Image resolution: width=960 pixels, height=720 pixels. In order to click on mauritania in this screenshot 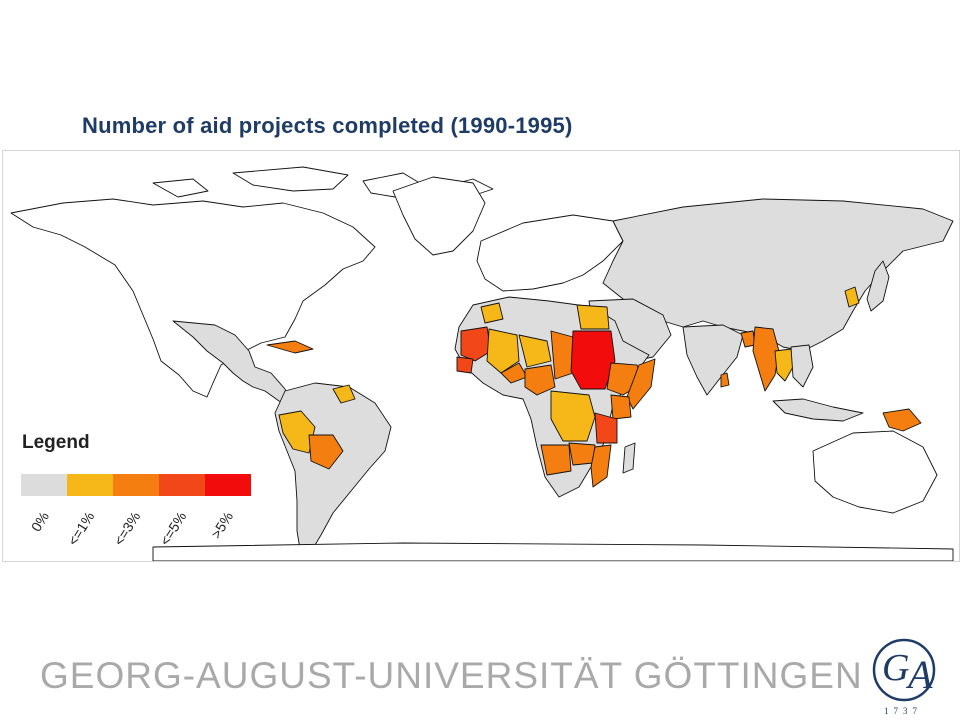, I will do `click(476, 344)`.